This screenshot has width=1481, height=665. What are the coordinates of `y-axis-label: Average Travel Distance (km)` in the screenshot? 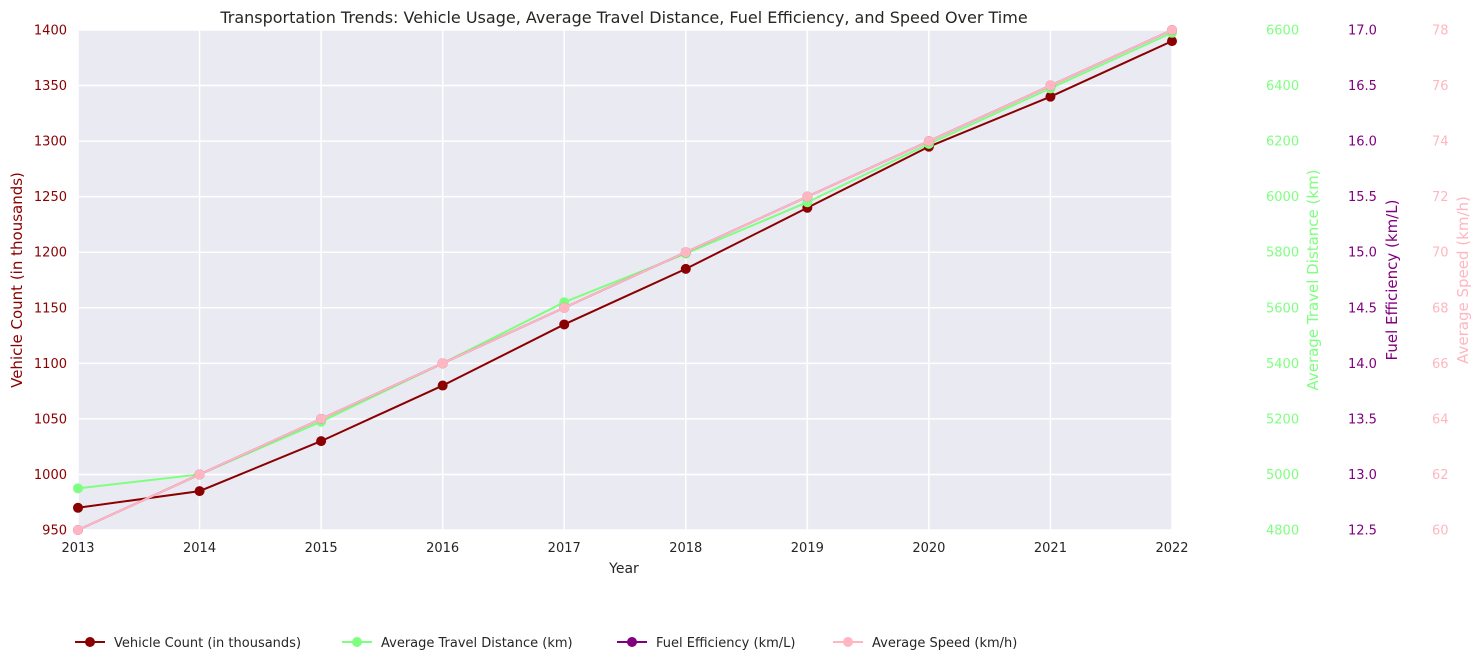 It's located at (1313, 279).